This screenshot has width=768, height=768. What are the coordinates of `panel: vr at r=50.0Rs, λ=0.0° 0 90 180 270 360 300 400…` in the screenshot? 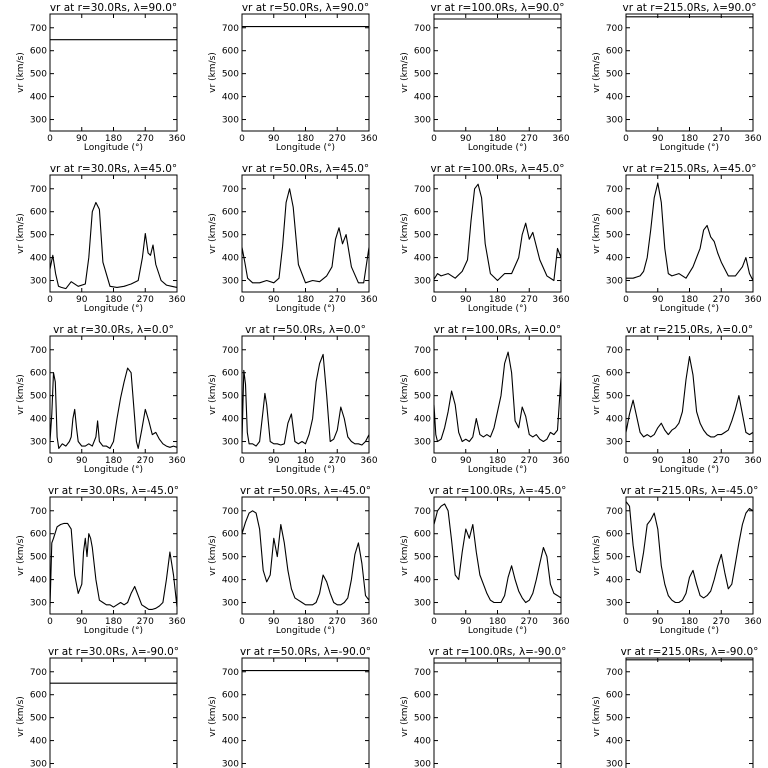 It's located at (293, 399).